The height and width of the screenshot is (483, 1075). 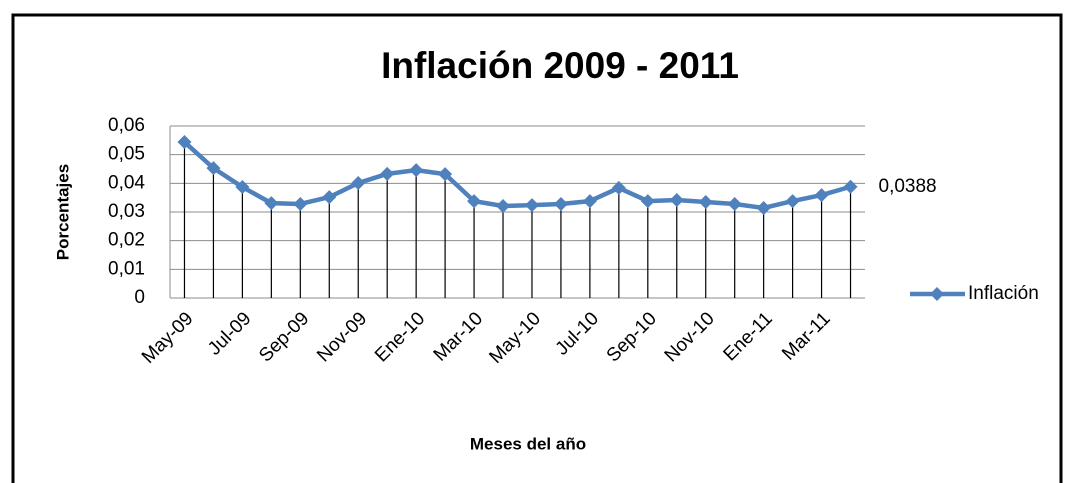 What do you see at coordinates (62, 212) in the screenshot?
I see `y-axis-label: Porcentajes` at bounding box center [62, 212].